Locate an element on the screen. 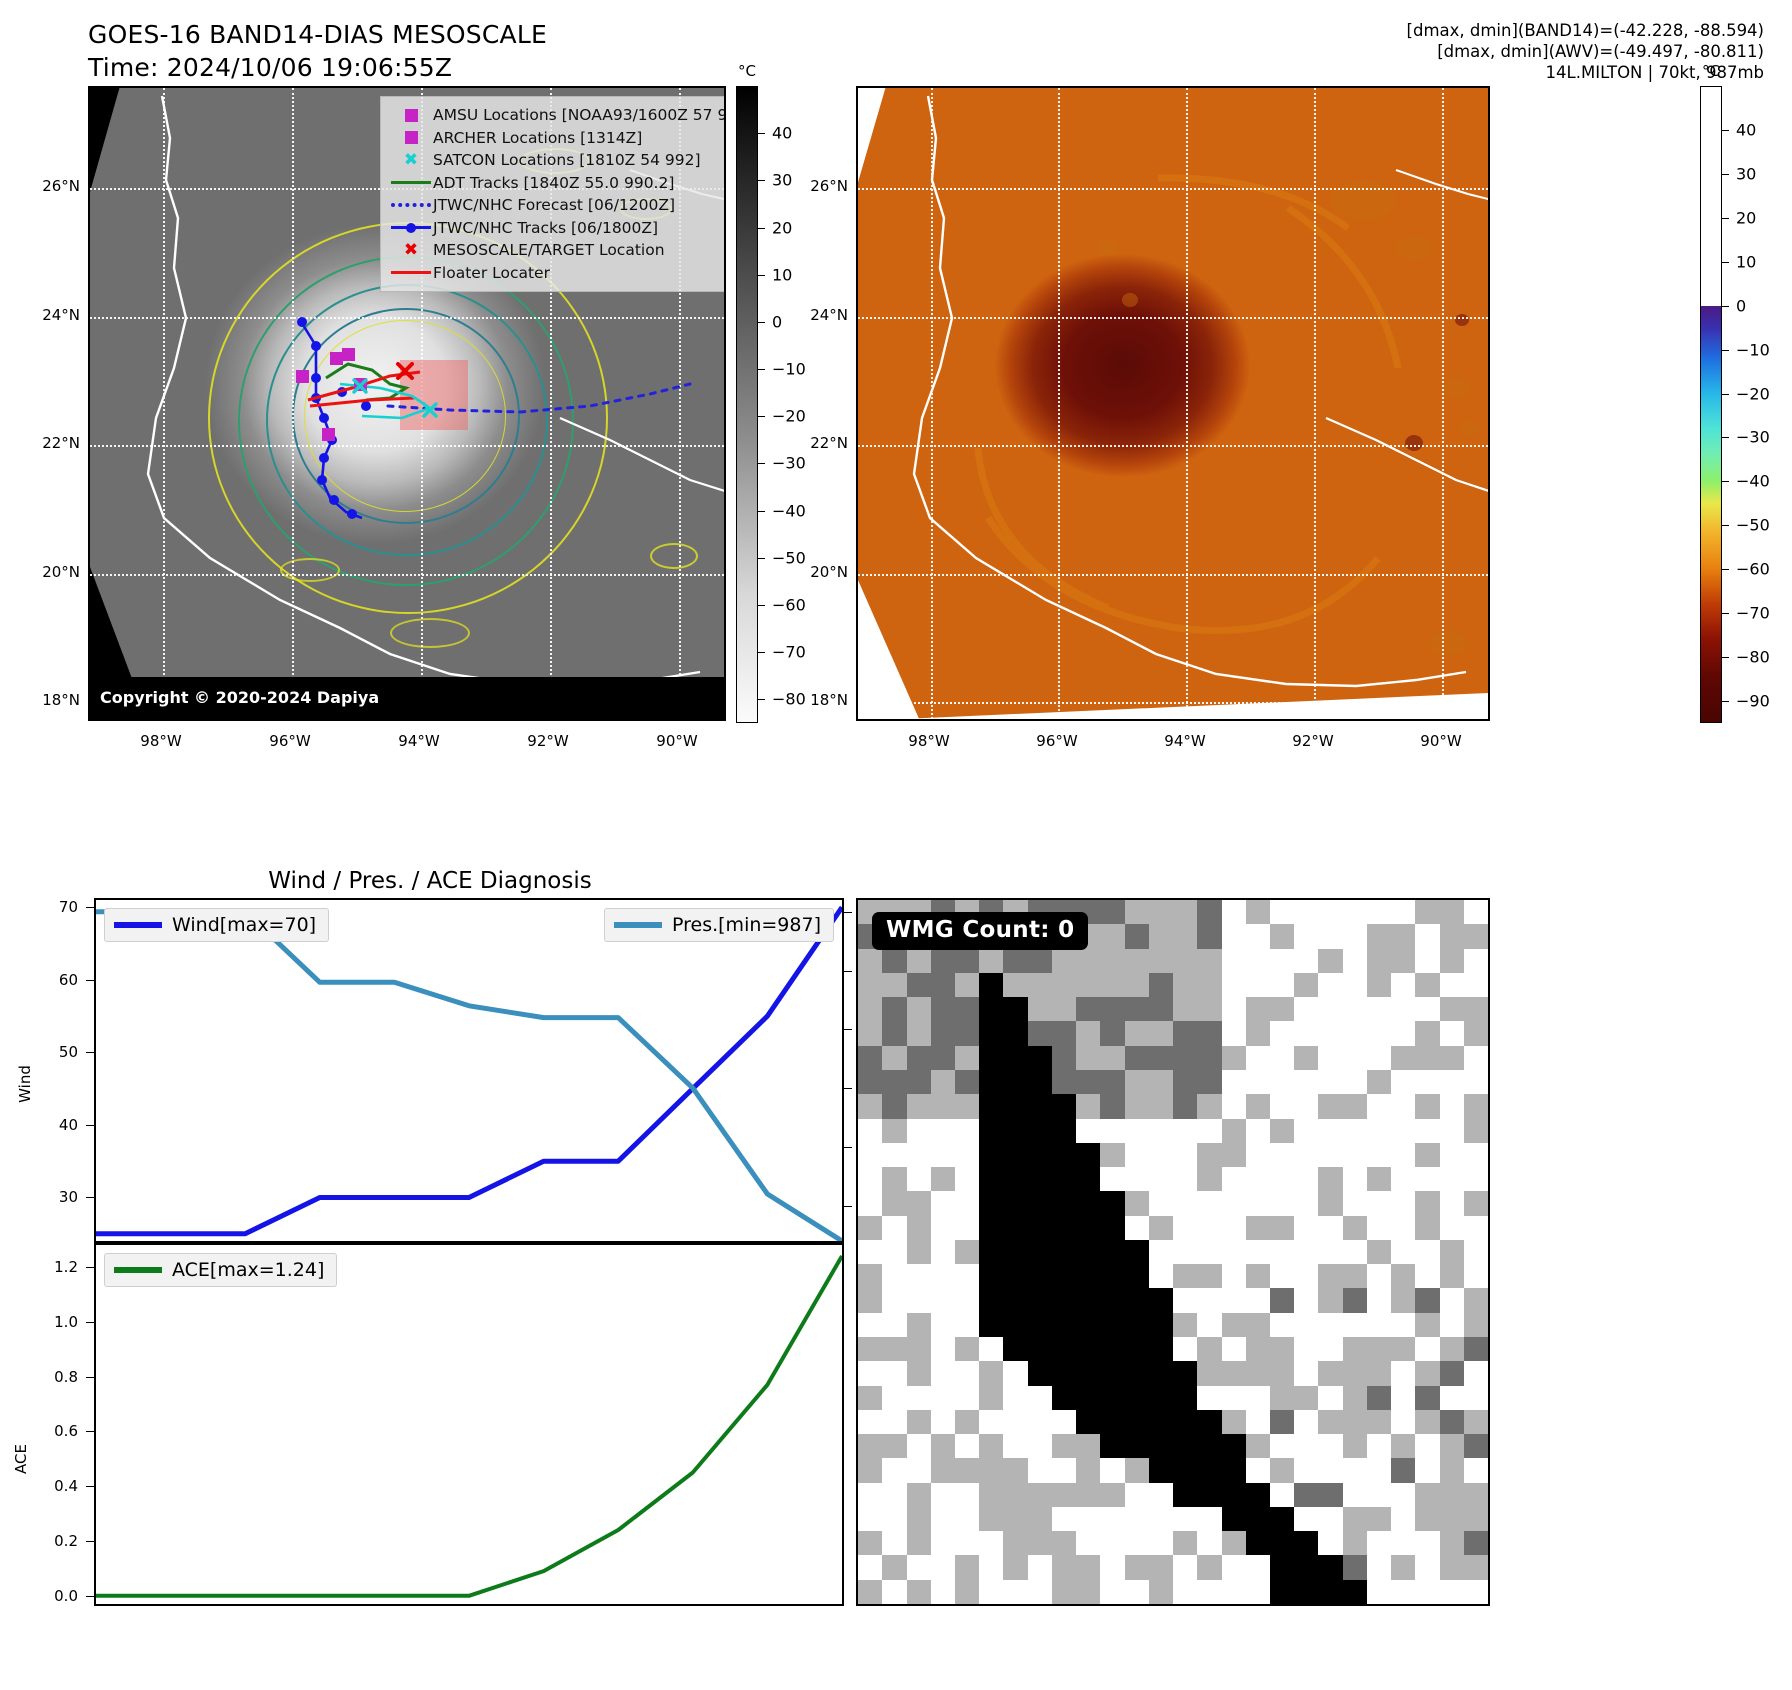 Image resolution: width=1792 pixels, height=1690 pixels. wind-legend-label: Wind[max=70] is located at coordinates (244, 925).